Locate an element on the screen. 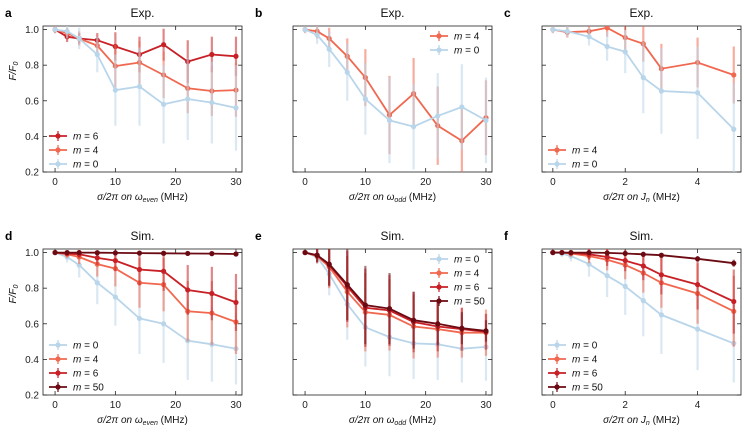  series-m50 is located at coordinates (643, 258).